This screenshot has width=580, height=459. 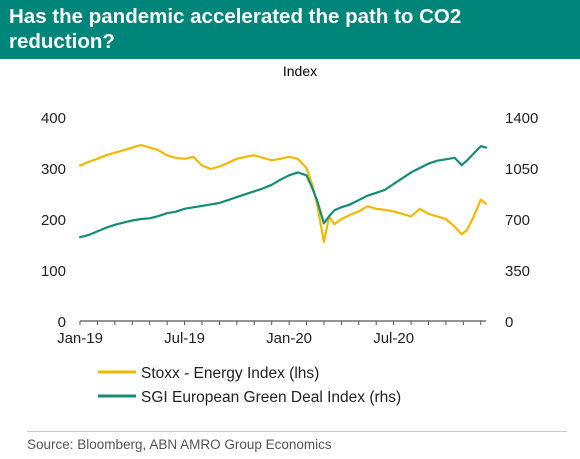 I want to click on x-tick-label: Jul-20, so click(x=393, y=338).